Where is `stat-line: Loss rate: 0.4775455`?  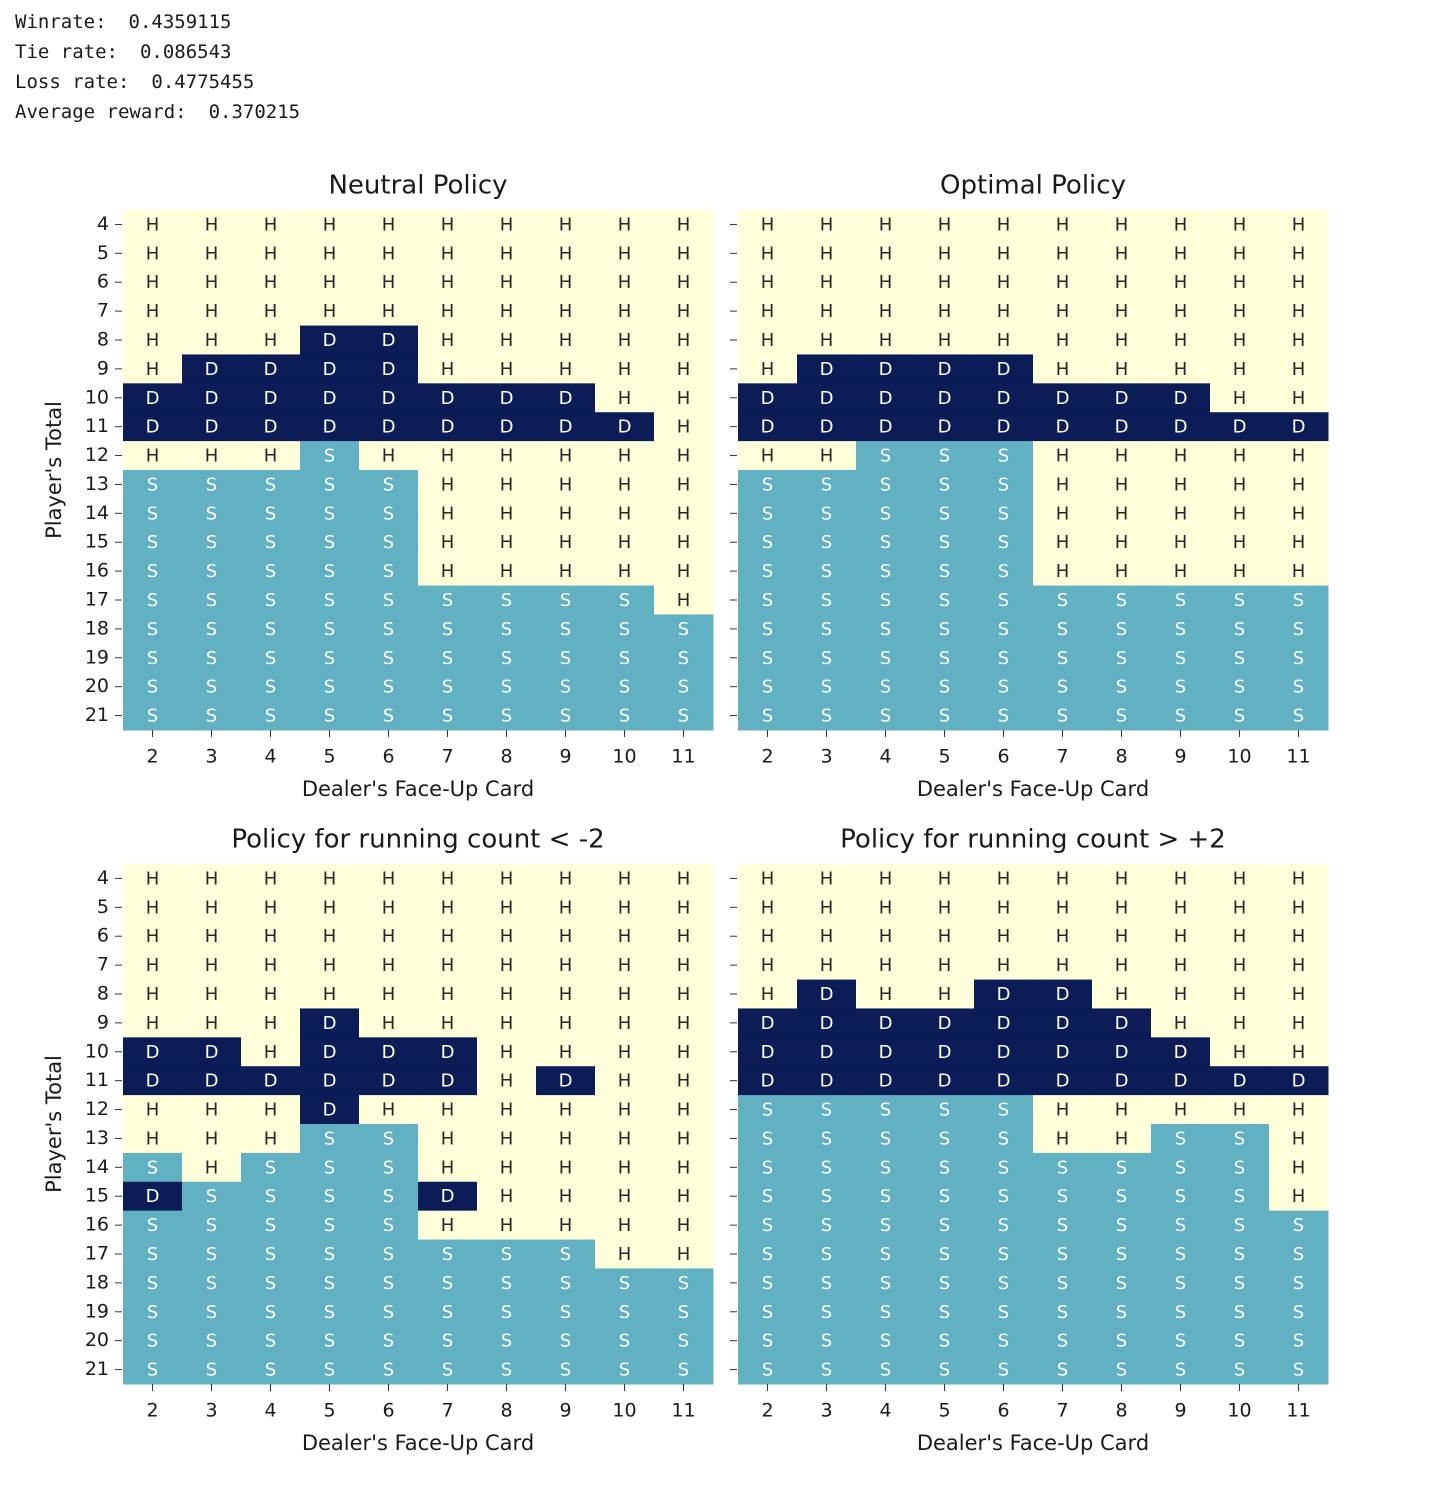 stat-line: Loss rate: 0.4775455 is located at coordinates (134, 82).